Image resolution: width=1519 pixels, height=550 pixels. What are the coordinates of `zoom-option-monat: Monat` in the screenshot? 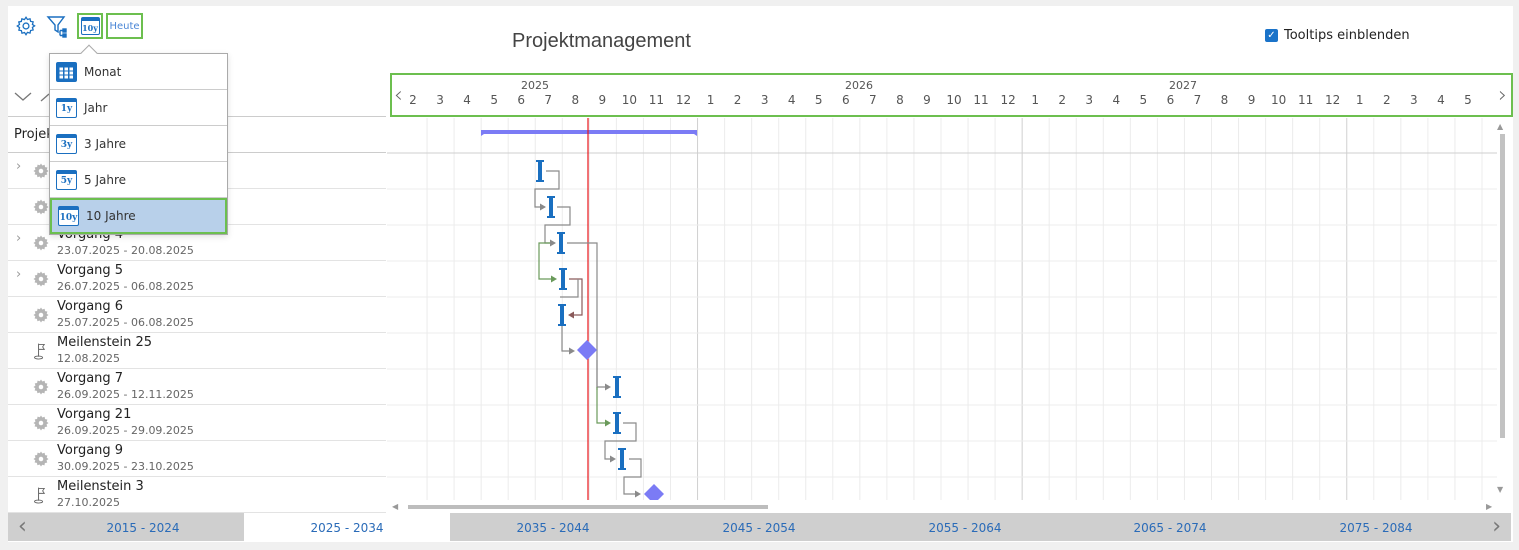 It's located at (138, 72).